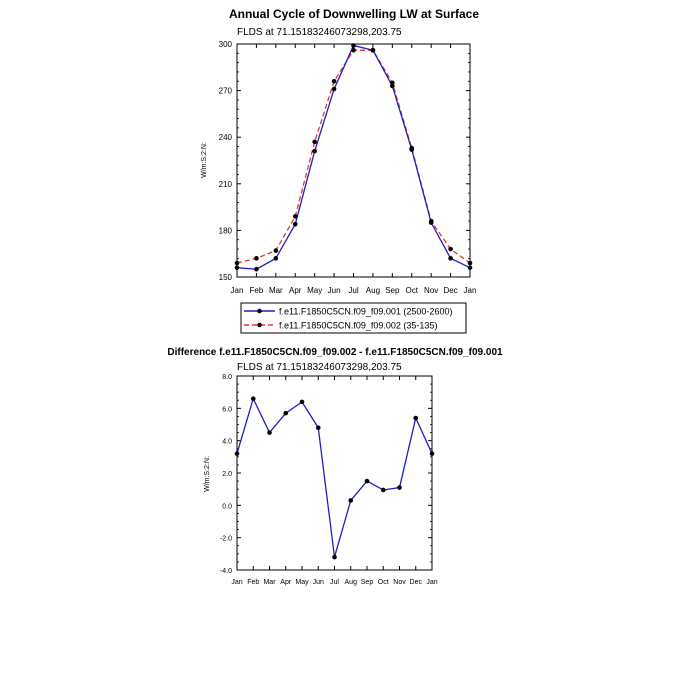  What do you see at coordinates (295, 290) in the screenshot?
I see `chart1-x-tick-label: Apr` at bounding box center [295, 290].